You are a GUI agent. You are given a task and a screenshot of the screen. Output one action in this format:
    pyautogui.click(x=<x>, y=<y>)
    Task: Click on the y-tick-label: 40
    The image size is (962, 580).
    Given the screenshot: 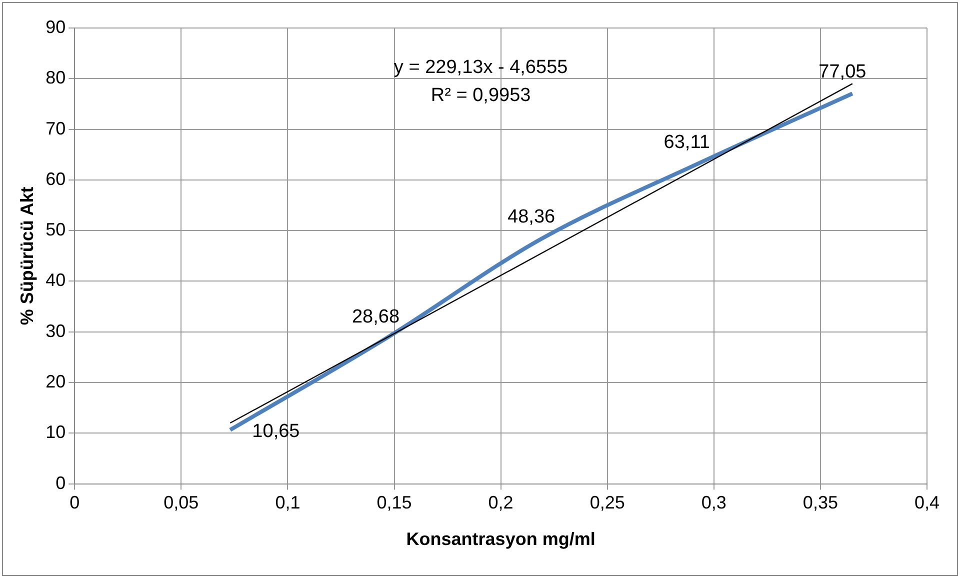 What is the action you would take?
    pyautogui.click(x=56, y=280)
    